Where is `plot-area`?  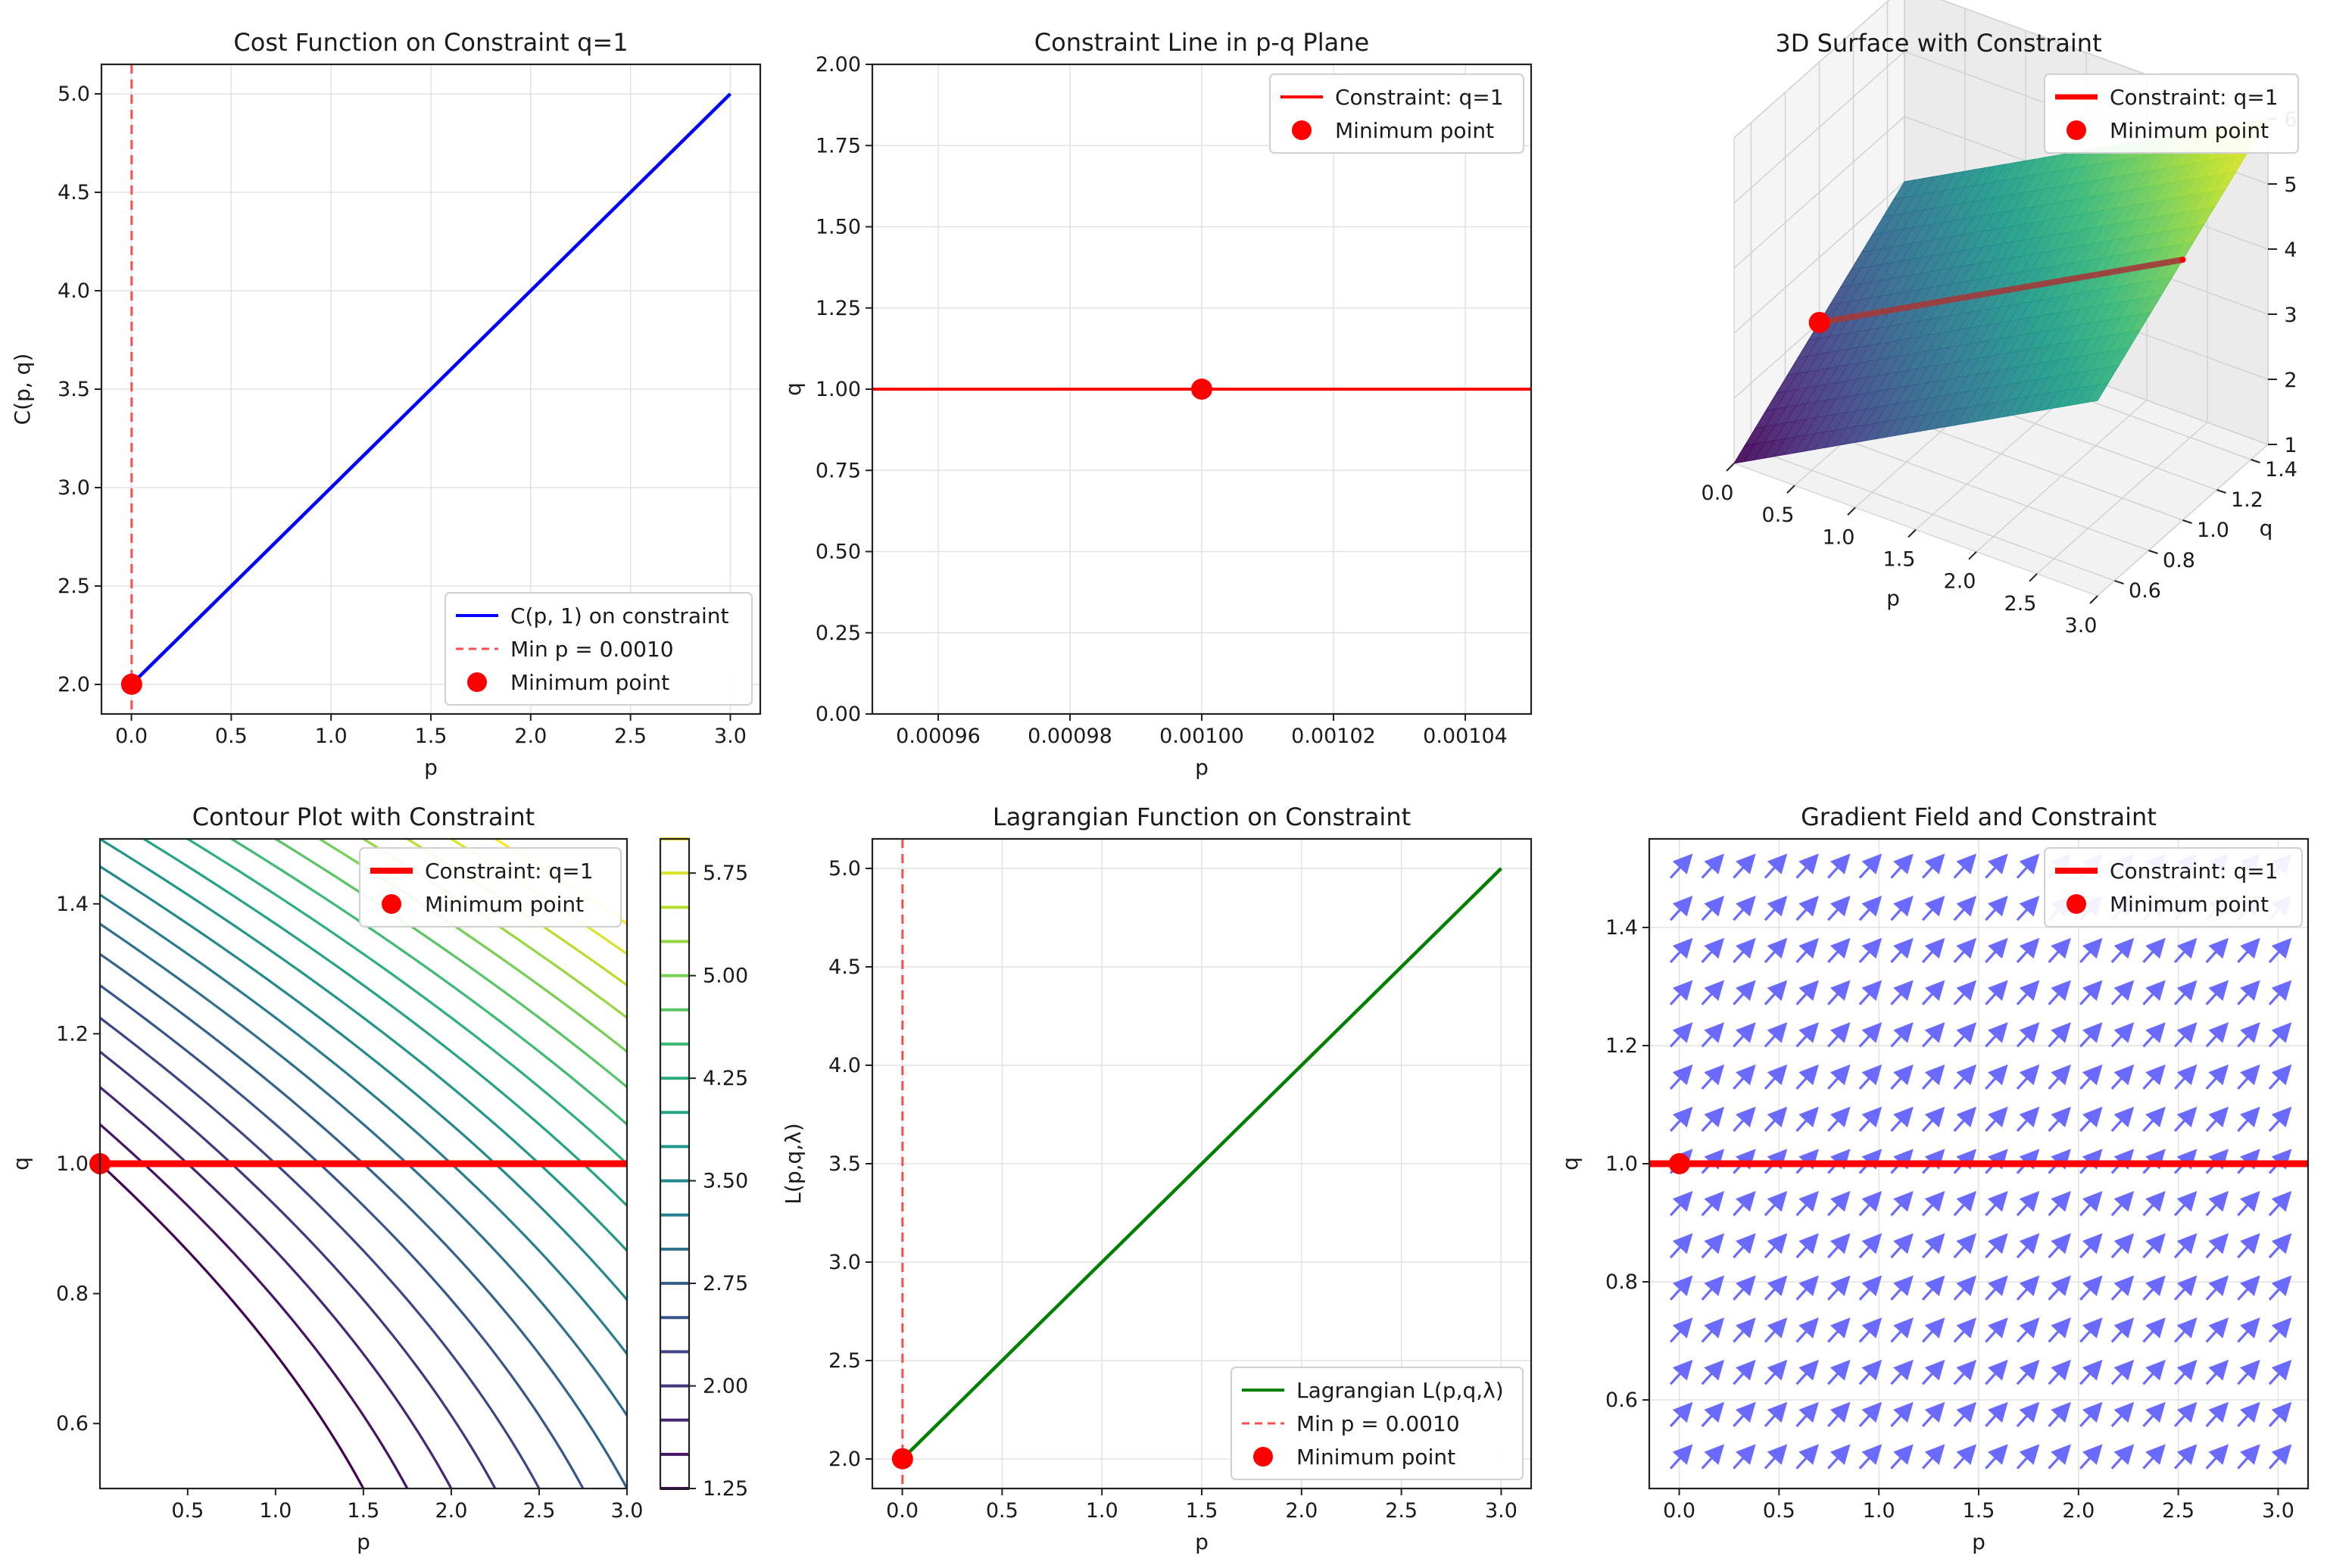
plot-area is located at coordinates (363, 1164).